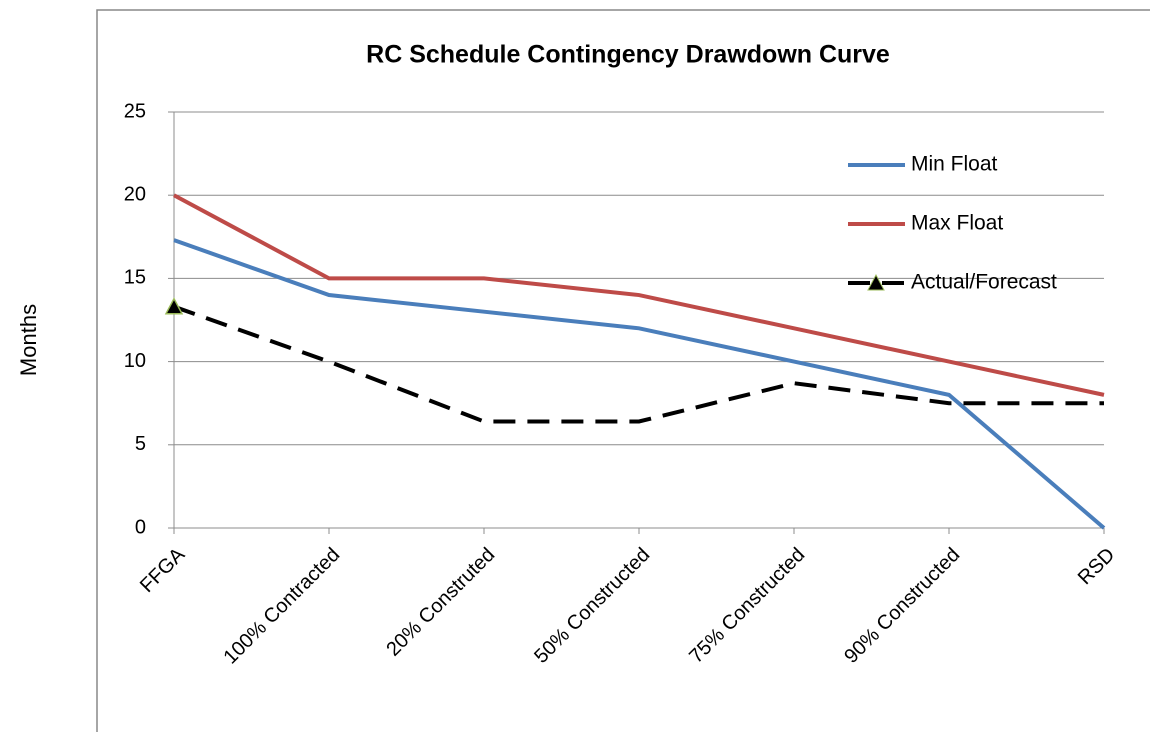 The image size is (1150, 737). What do you see at coordinates (628, 55) in the screenshot?
I see `chart-title: RC Schedule Contingency Drawdown Curve` at bounding box center [628, 55].